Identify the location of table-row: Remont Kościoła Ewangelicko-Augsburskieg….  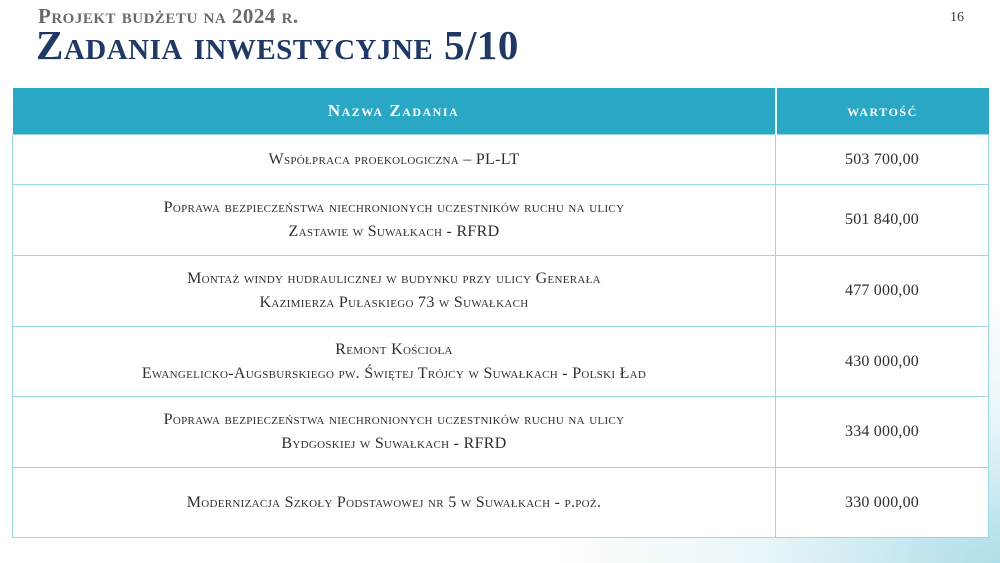
(500, 361).